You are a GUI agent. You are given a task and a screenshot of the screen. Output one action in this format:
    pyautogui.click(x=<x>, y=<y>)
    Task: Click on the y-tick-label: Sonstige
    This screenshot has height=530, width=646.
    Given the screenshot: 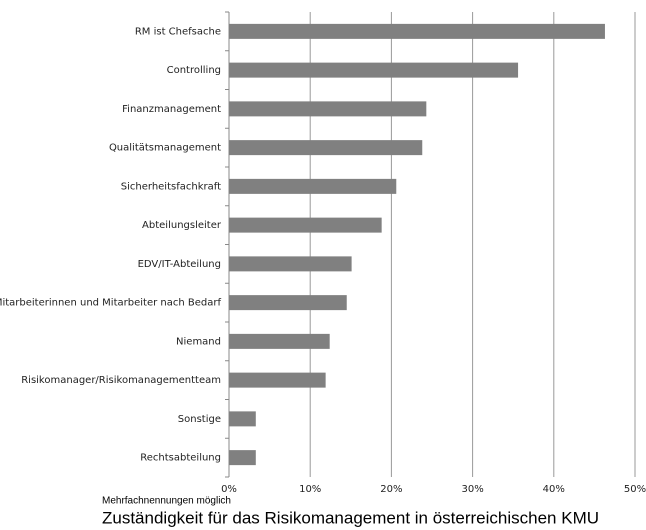 What is the action you would take?
    pyautogui.click(x=199, y=419)
    